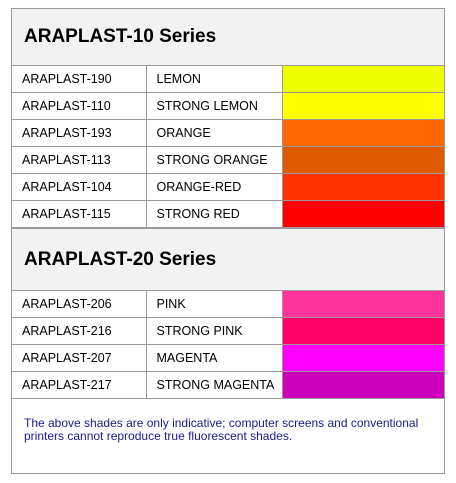 The image size is (456, 483). Describe the element at coordinates (79, 79) in the screenshot. I see `shade-code: ARAPLAST-190` at that location.